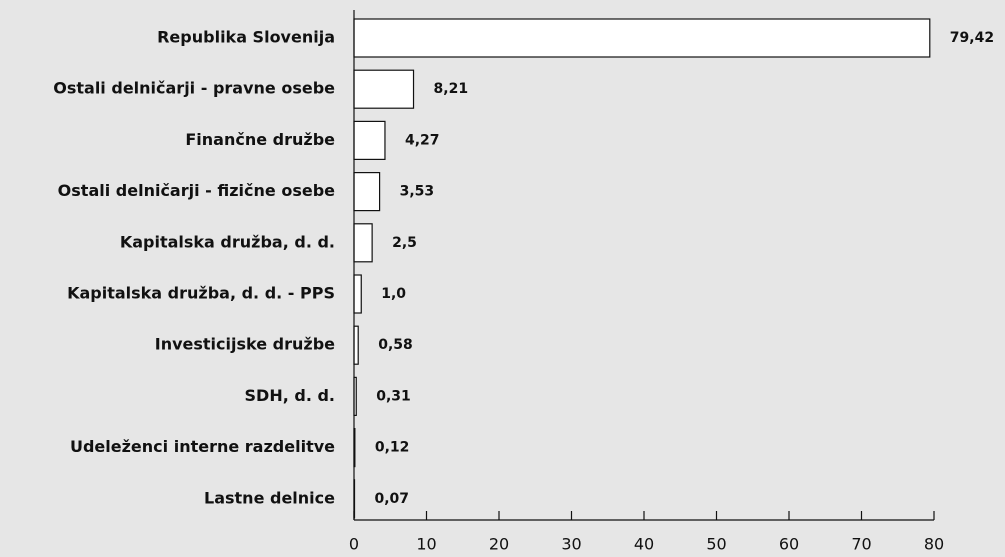 The width and height of the screenshot is (1005, 557). I want to click on y-tick-label: Kapitalska družba, d. d., so click(227, 241).